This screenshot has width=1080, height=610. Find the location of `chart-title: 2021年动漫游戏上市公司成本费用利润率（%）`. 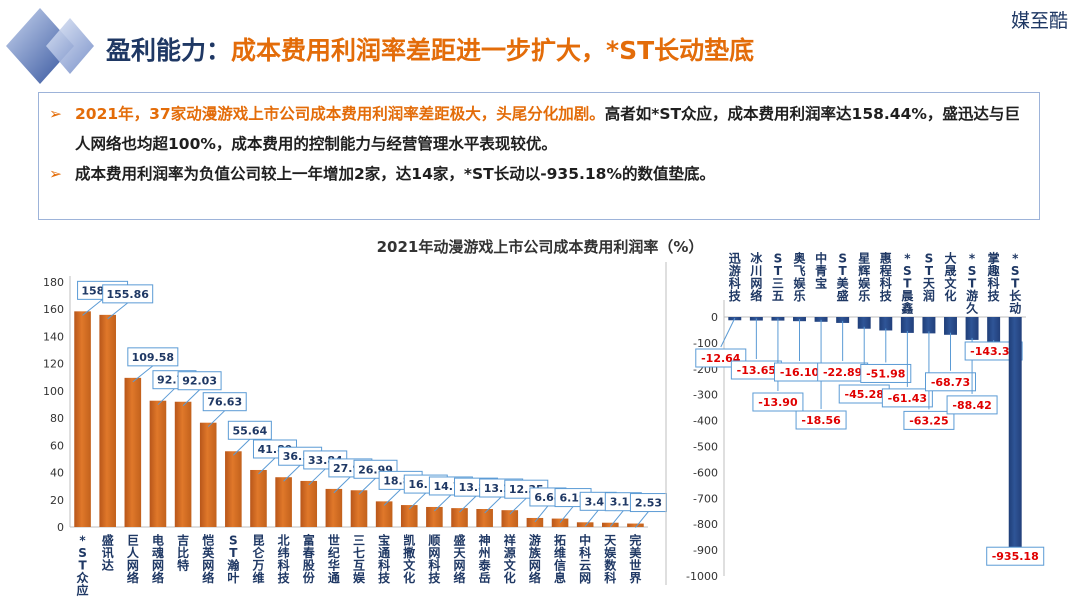

chart-title: 2021年动漫游戏上市公司成本费用利润率（%） is located at coordinates (540, 247).